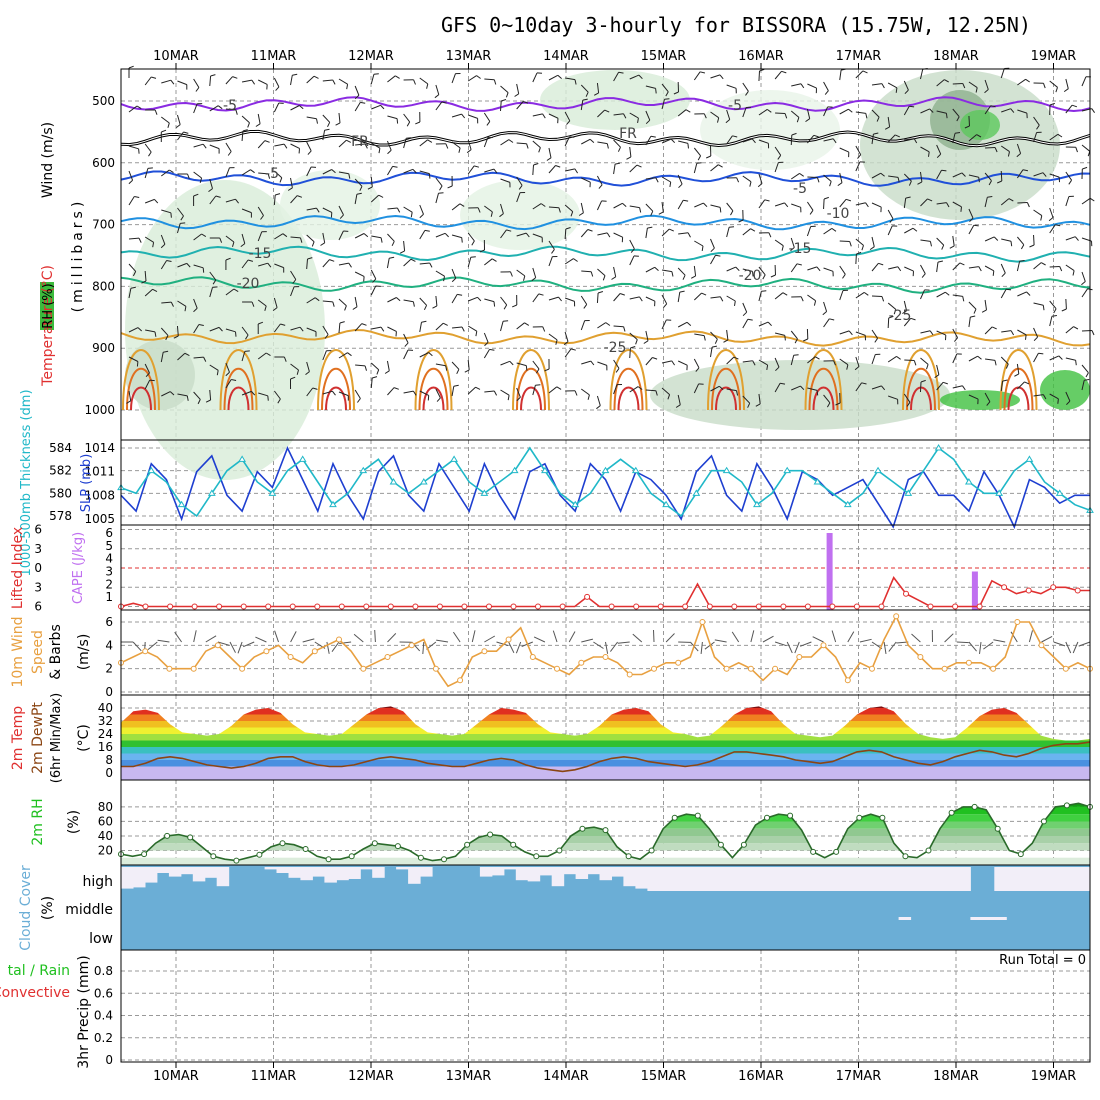 The image size is (1100, 1100). What do you see at coordinates (1054, 56) in the screenshot?
I see `date-label-top: 19MAR` at bounding box center [1054, 56].